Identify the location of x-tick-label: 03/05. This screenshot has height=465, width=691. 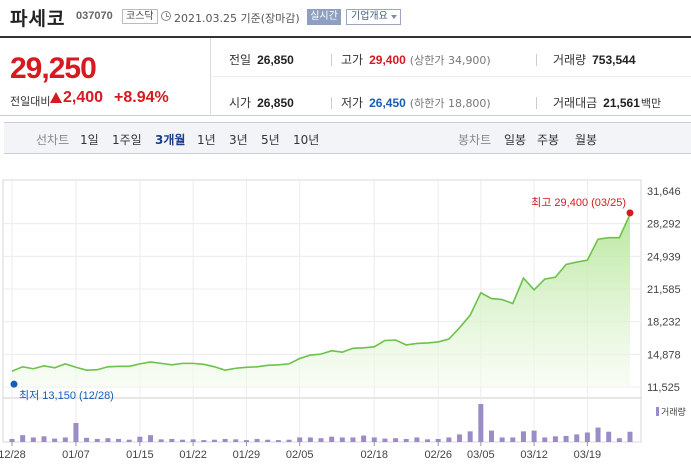
(481, 455).